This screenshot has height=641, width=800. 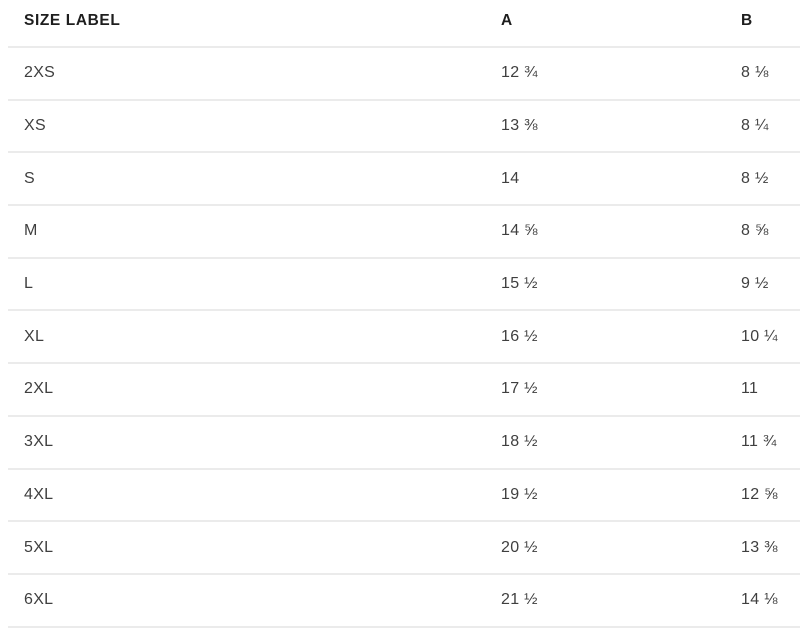 What do you see at coordinates (404, 496) in the screenshot?
I see `table-row: 4XL 19 ½ 12 ⅝` at bounding box center [404, 496].